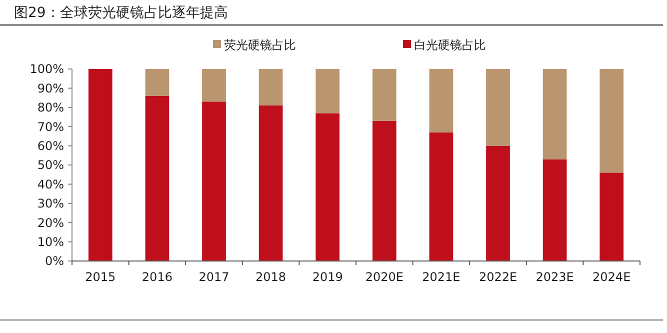 This screenshot has width=667, height=333. What do you see at coordinates (50, 242) in the screenshot?
I see `y-tick-label: 10%` at bounding box center [50, 242].